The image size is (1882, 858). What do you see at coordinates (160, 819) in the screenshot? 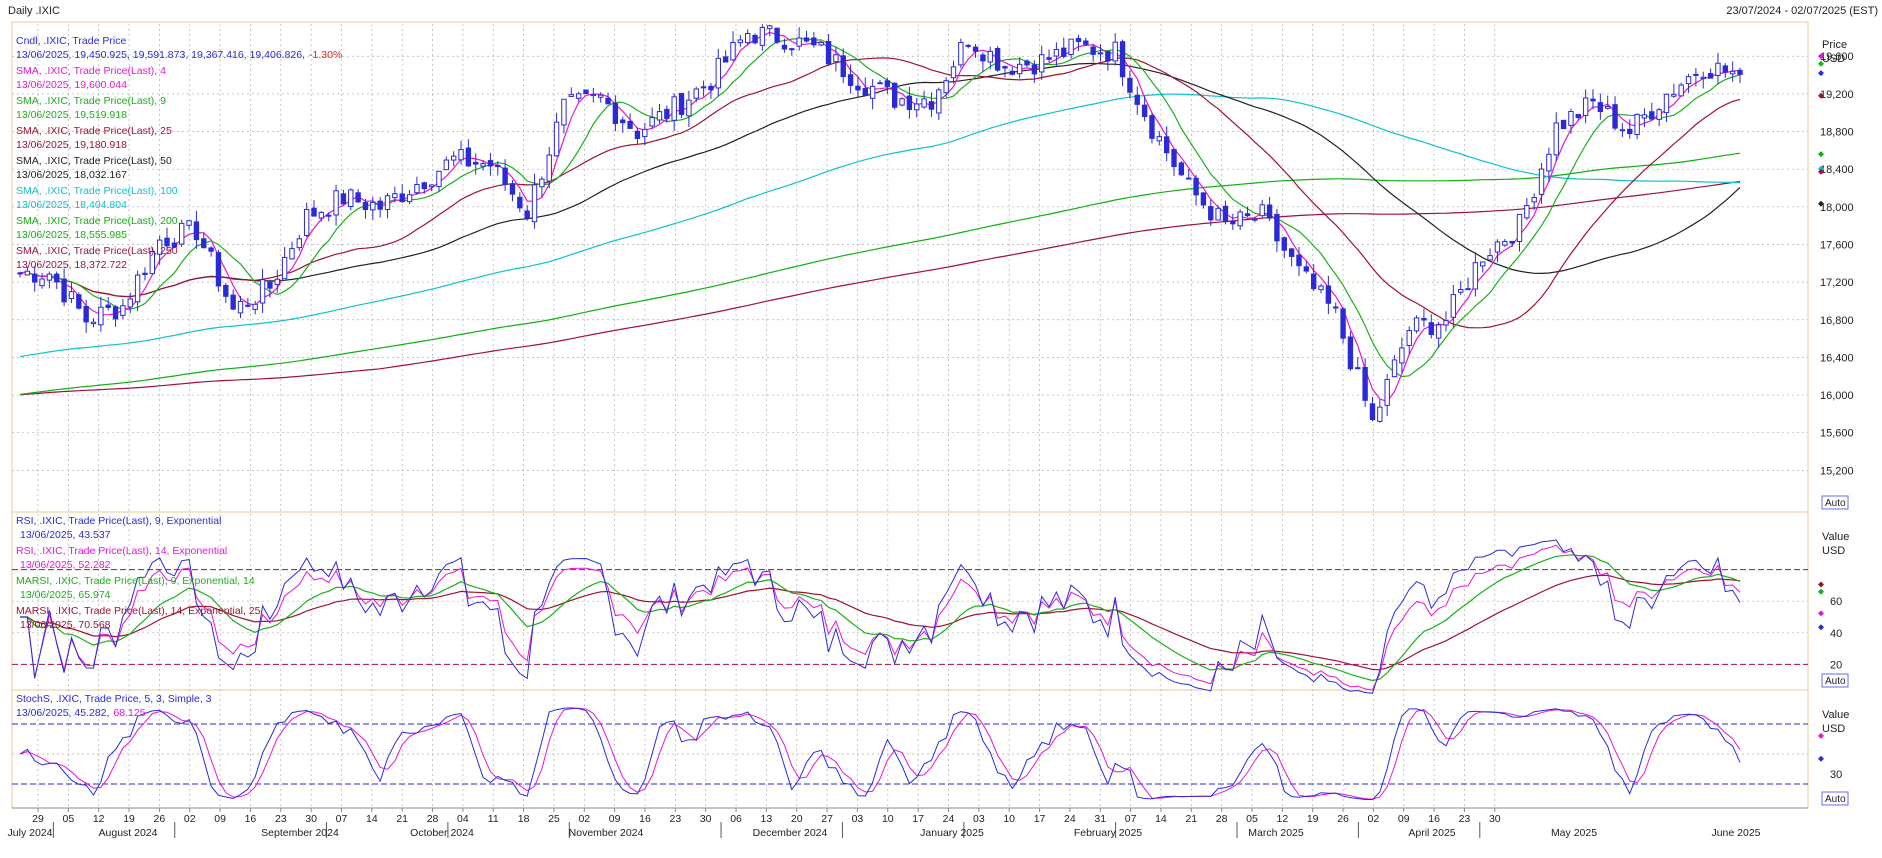
I see `day-label: 26` at bounding box center [160, 819].